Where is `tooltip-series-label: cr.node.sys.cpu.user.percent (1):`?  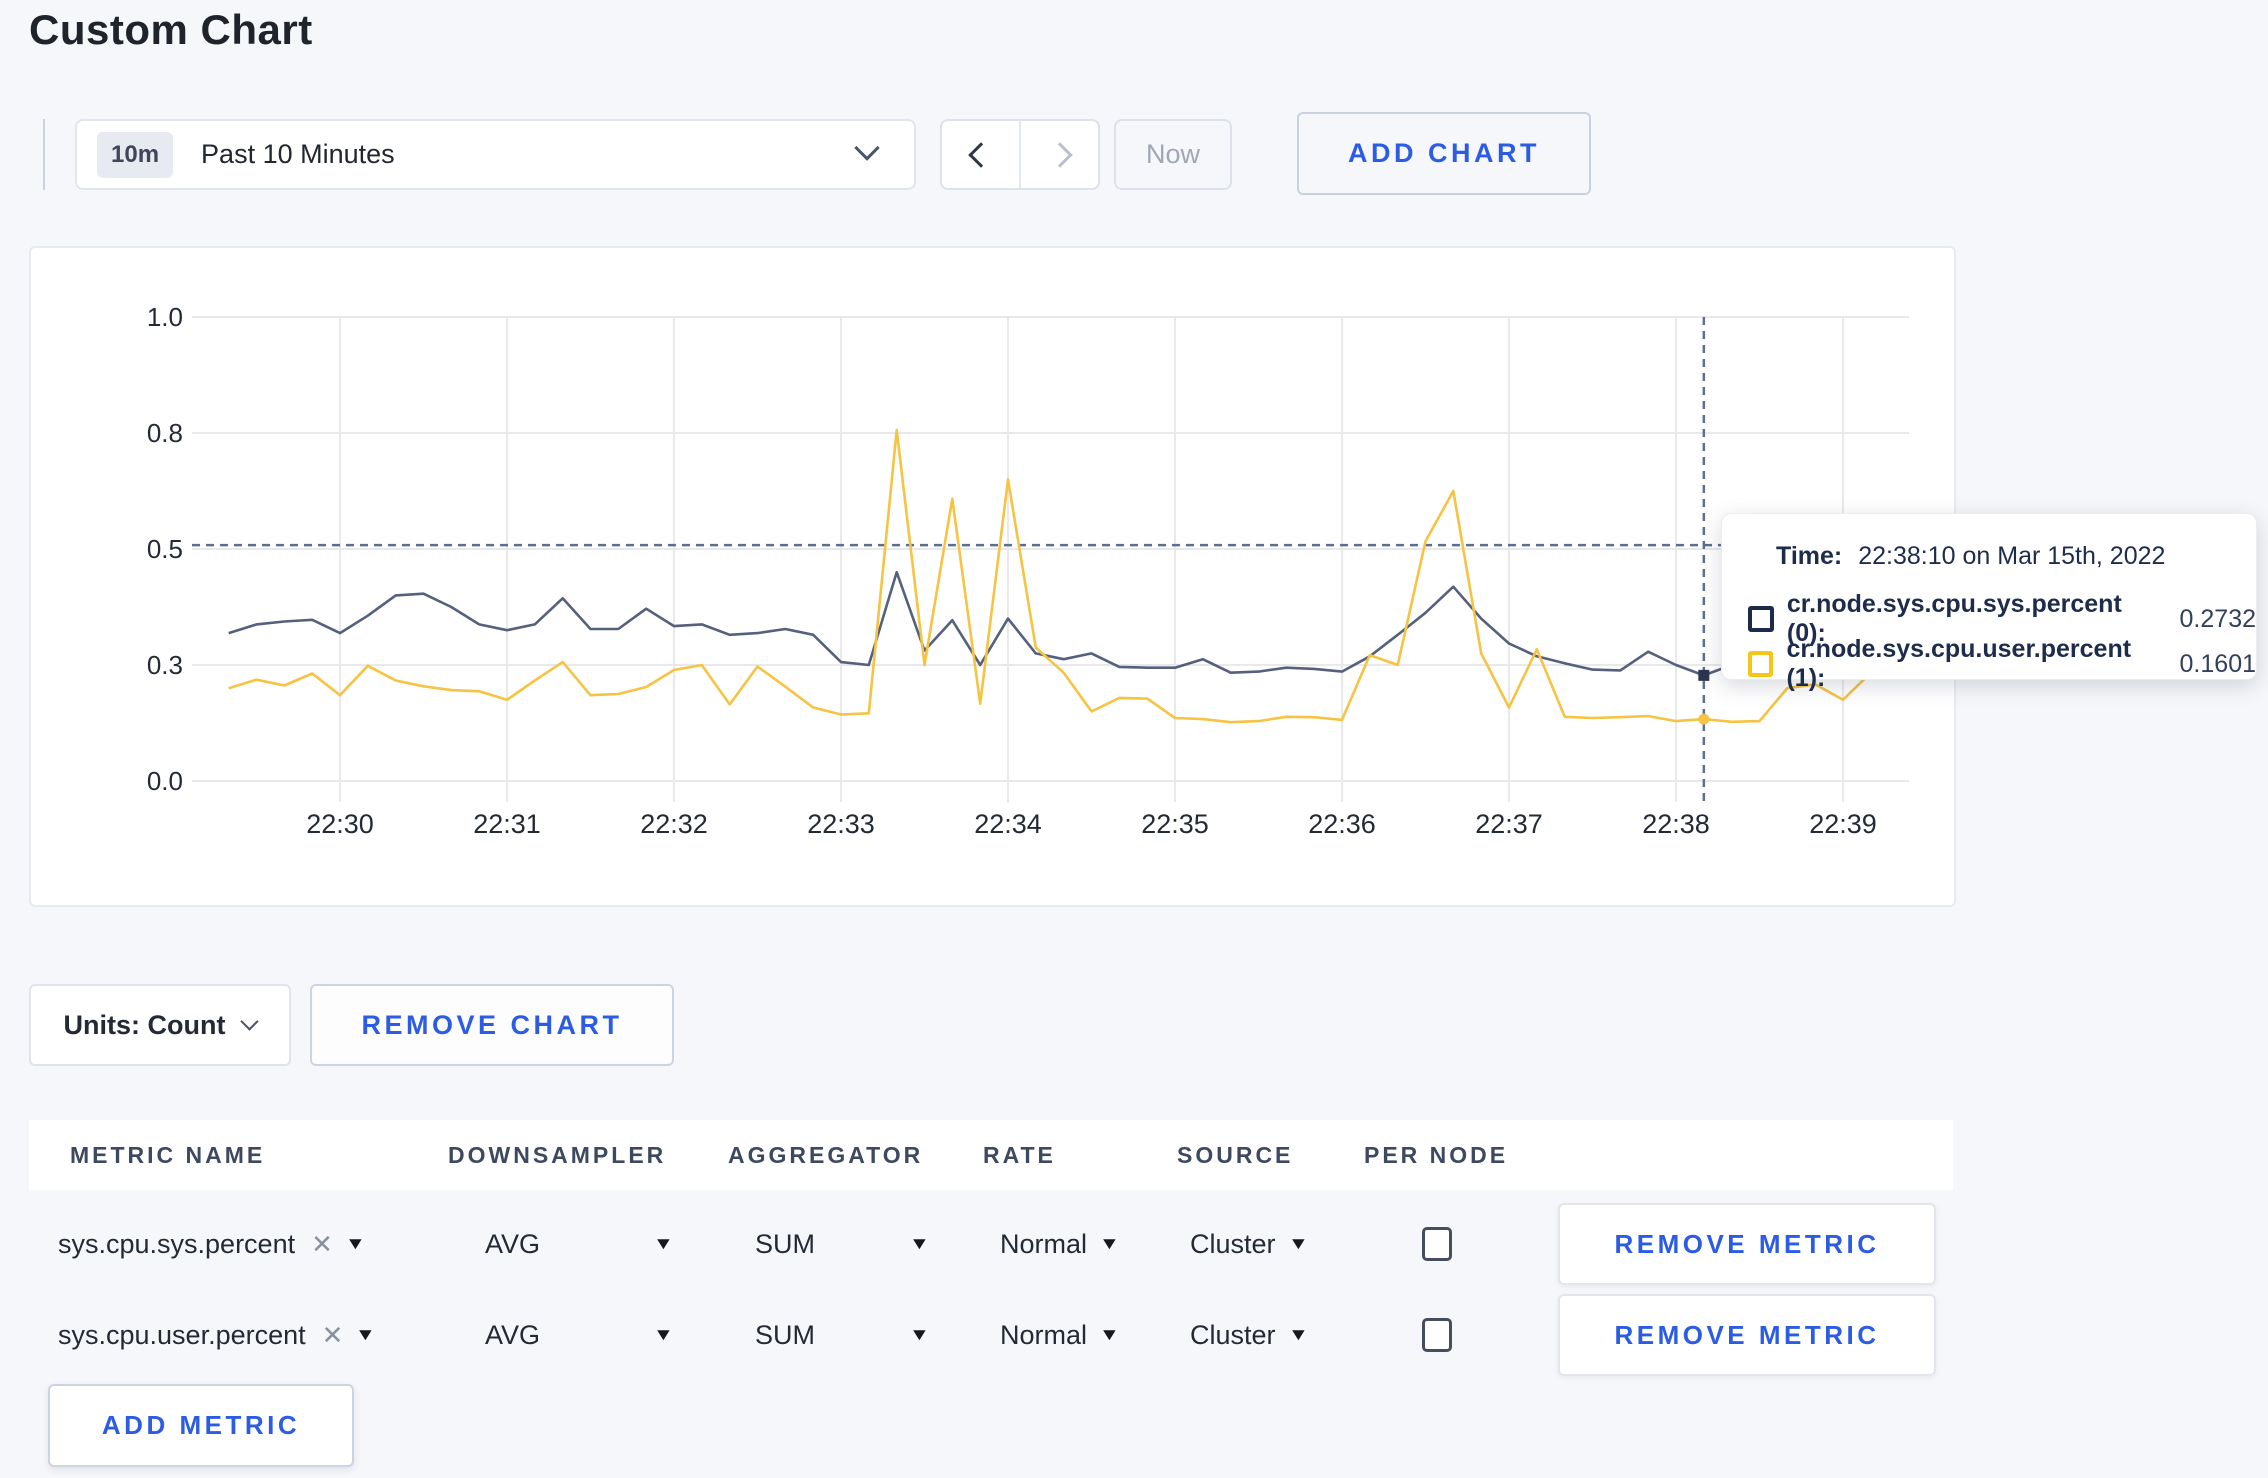 tooltip-series-label: cr.node.sys.cpu.user.percent (1): is located at coordinates (1959, 663).